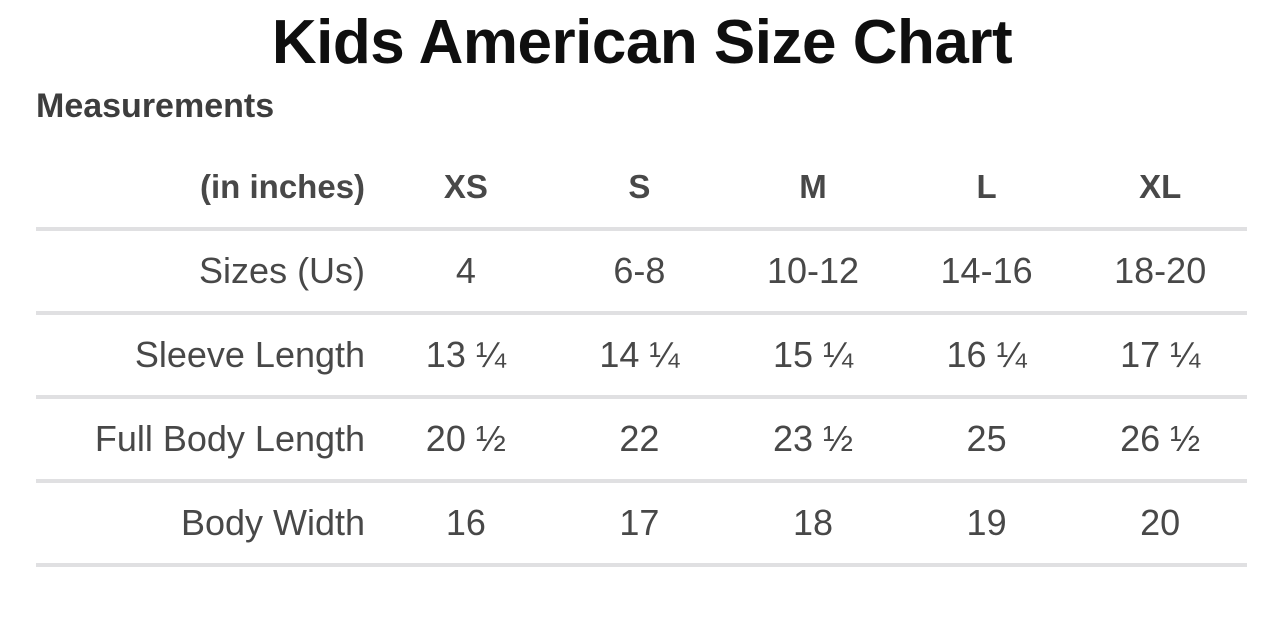 This screenshot has width=1284, height=623. Describe the element at coordinates (813, 189) in the screenshot. I see `column-header-m: M` at that location.